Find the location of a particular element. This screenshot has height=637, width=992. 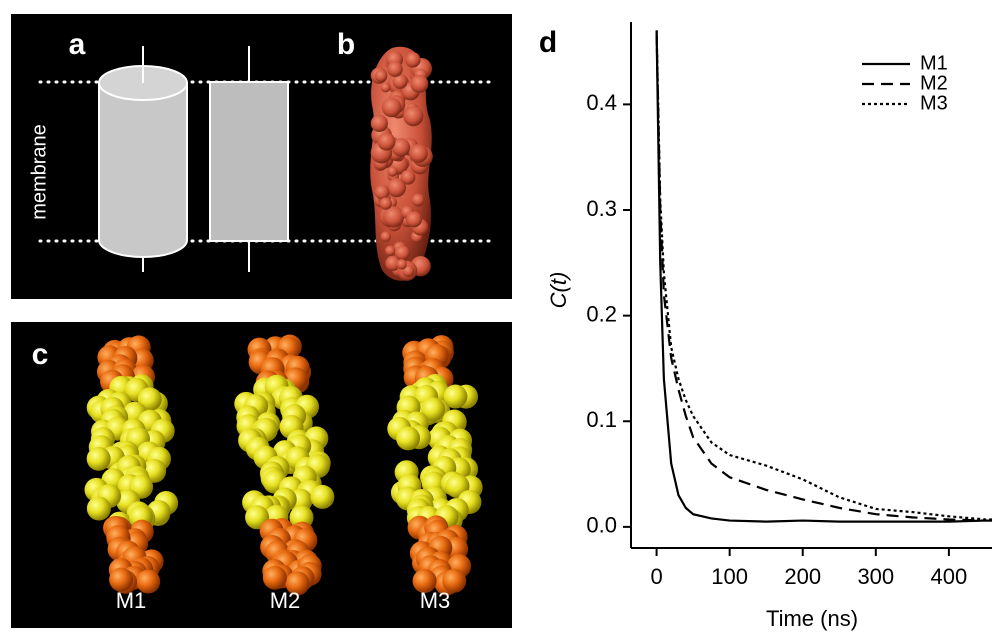

legend-label: M1 is located at coordinates (934, 63).